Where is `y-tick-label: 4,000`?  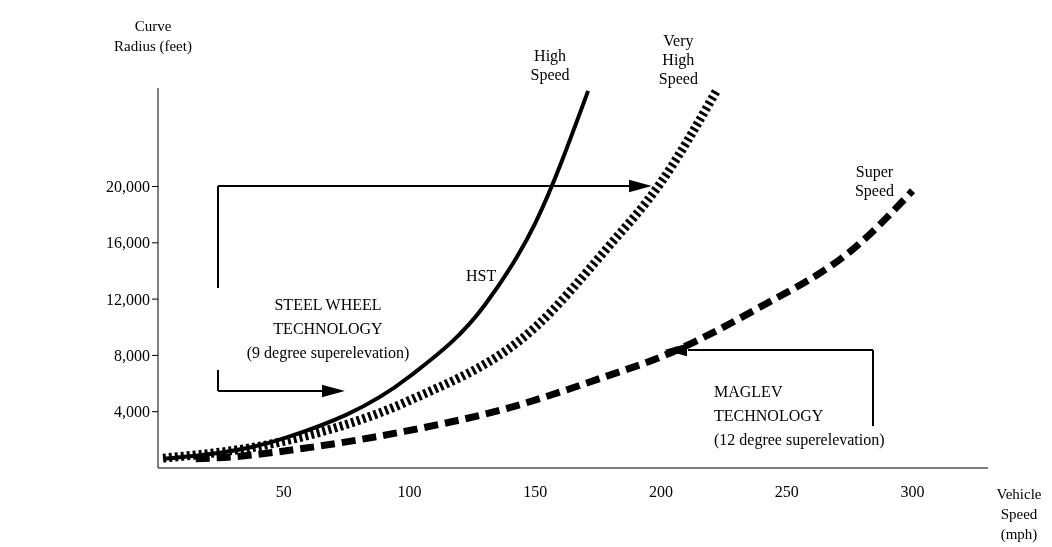
y-tick-label: 4,000 is located at coordinates (132, 412).